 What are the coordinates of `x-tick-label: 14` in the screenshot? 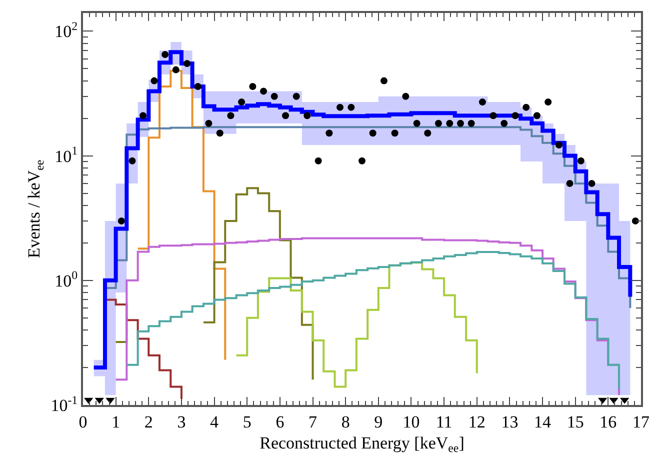 It's located at (543, 422).